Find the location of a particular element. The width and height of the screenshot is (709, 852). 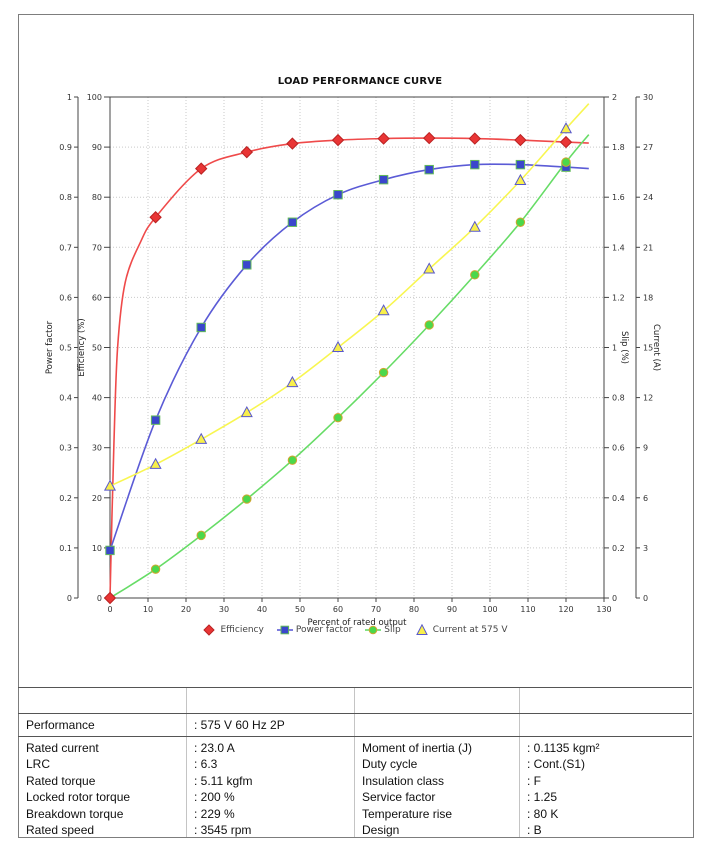

svg-text: 0.6 is located at coordinates (65, 297).